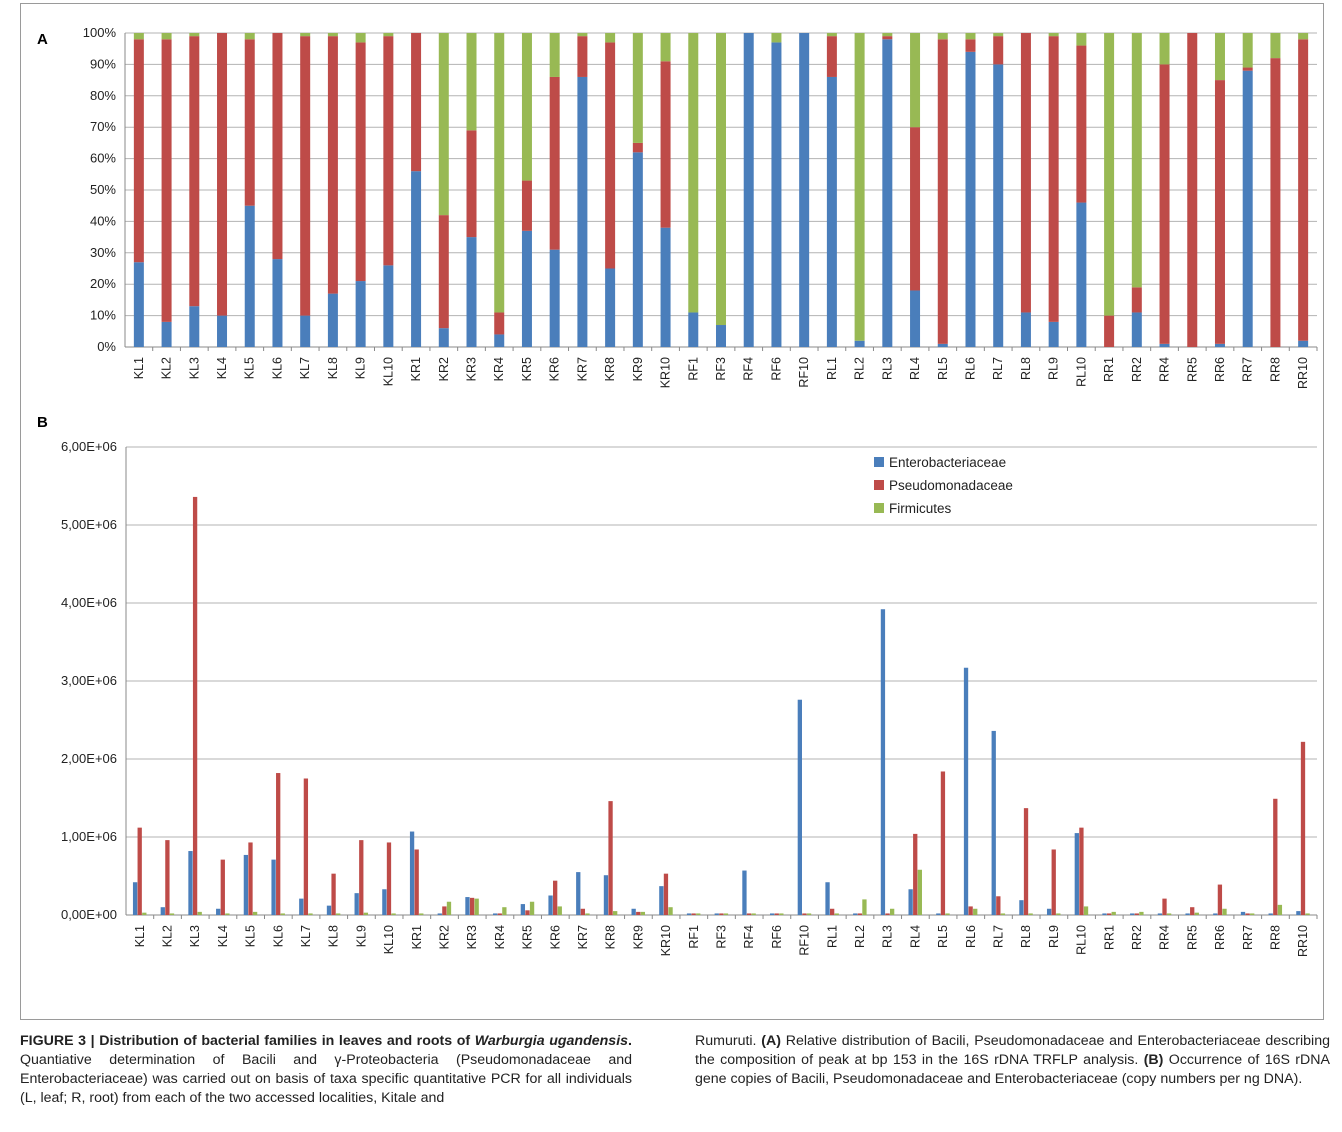 Image resolution: width=1342 pixels, height=1132 pixels. Describe the element at coordinates (140, 936) in the screenshot. I see `x-tick-label-b: KL1` at that location.